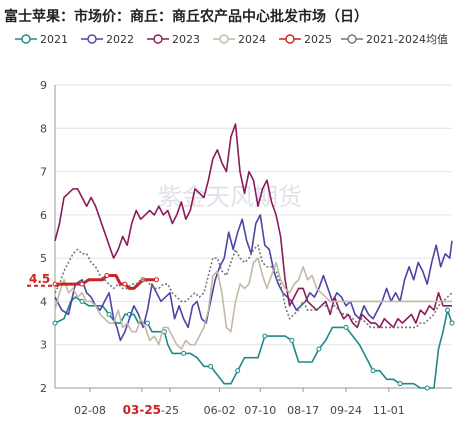 This screenshot has width=469, height=426. Describe the element at coordinates (303, 410) in the screenshot. I see `x-tick-label: 08-17` at that location.